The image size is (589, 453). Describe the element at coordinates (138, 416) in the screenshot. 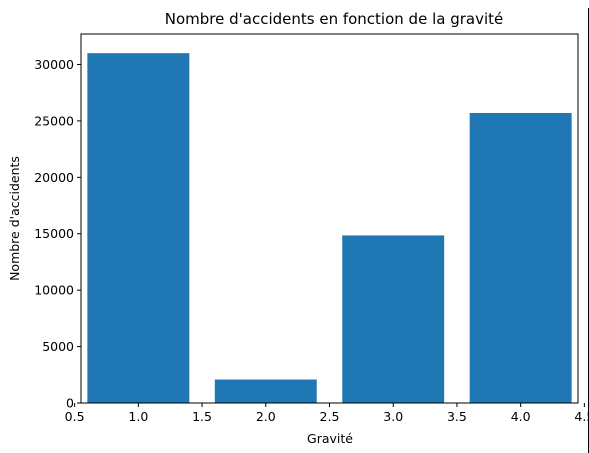

I see `x-tick-label: 1.0` at that location.